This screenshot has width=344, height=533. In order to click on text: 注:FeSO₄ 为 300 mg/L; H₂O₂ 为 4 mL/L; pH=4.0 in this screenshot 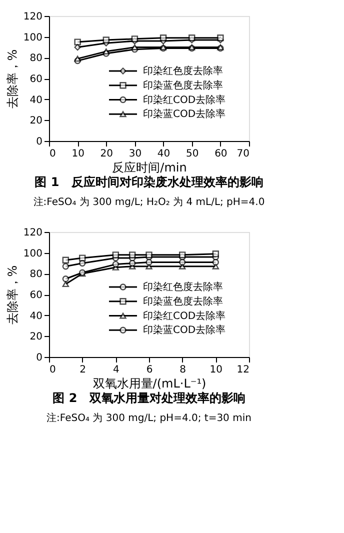, I will do `click(149, 202)`.